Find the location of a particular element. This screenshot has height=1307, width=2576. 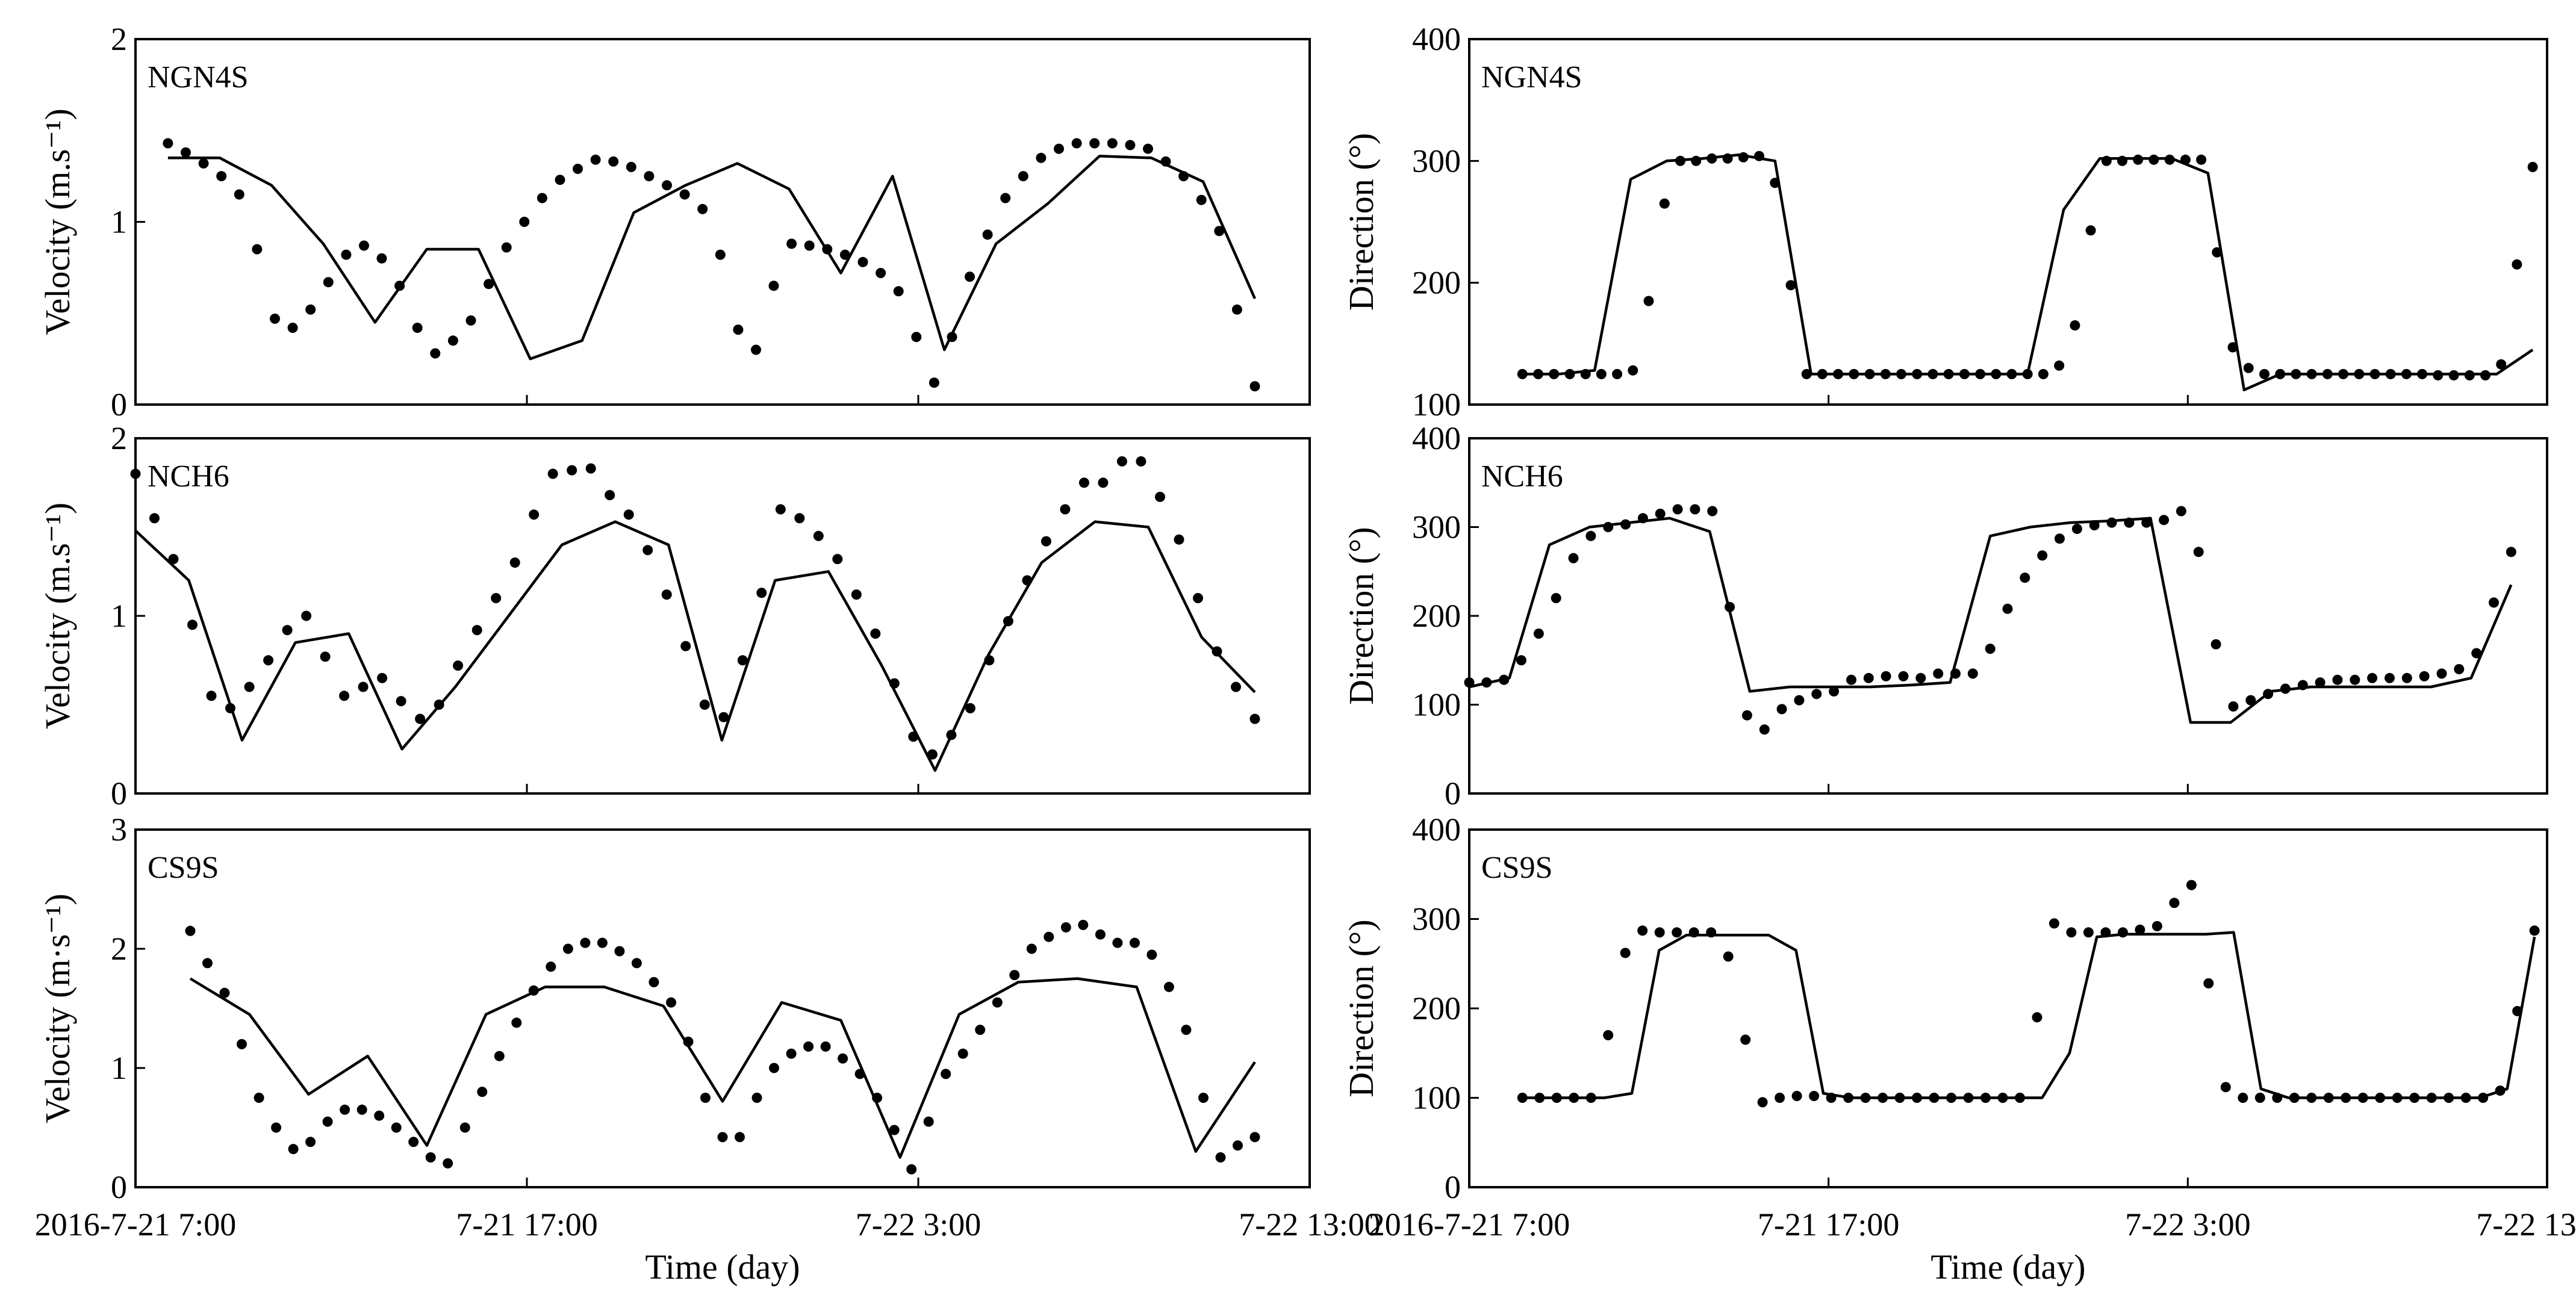

station-label: NGN4S is located at coordinates (198, 77).